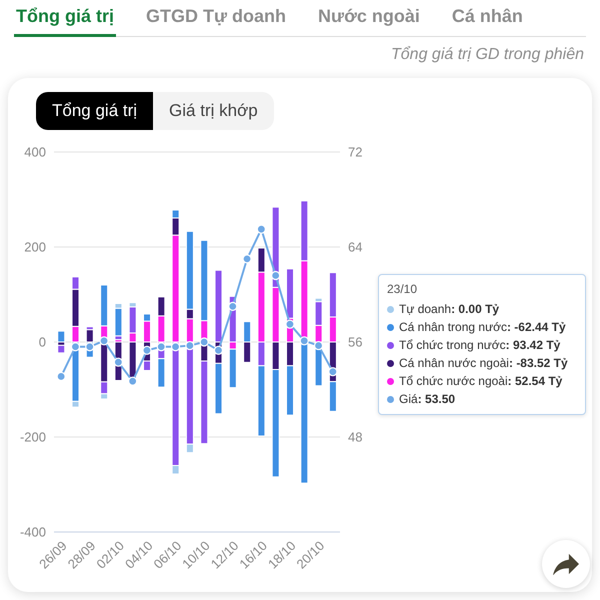  Describe the element at coordinates (213, 110) in the screenshot. I see `text: Giá trị khớp` at that location.